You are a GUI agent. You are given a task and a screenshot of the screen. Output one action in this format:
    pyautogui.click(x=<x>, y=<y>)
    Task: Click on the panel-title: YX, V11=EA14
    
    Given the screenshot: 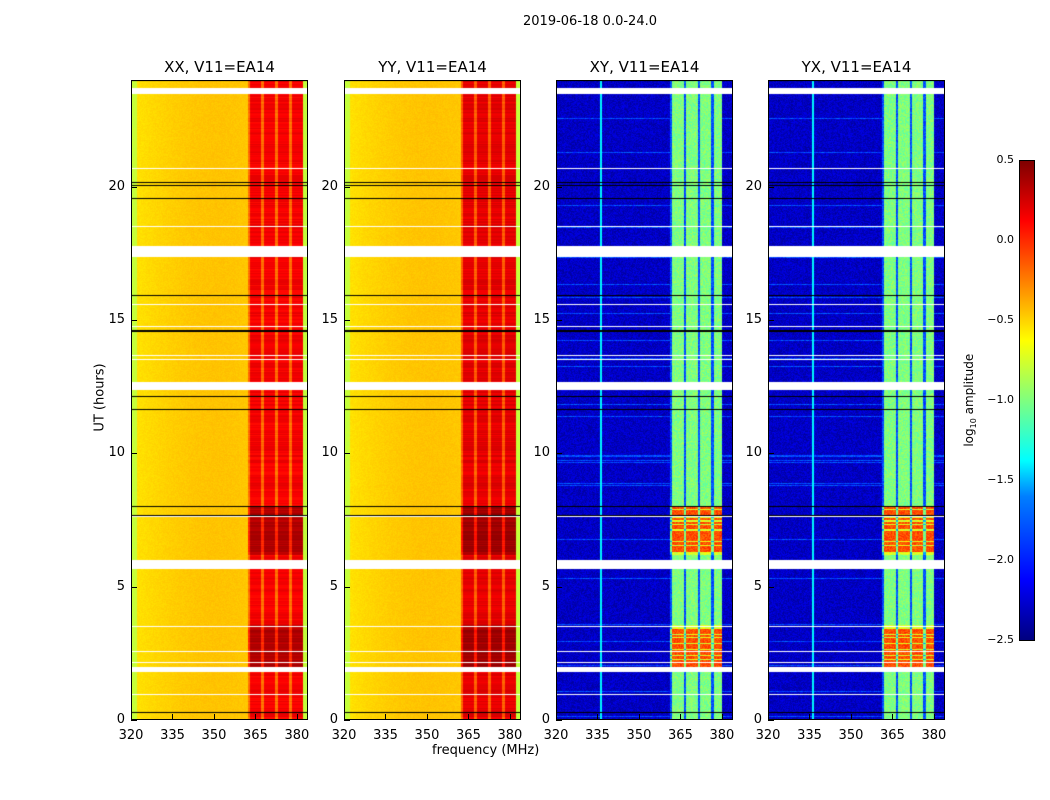 What is the action you would take?
    pyautogui.click(x=856, y=67)
    